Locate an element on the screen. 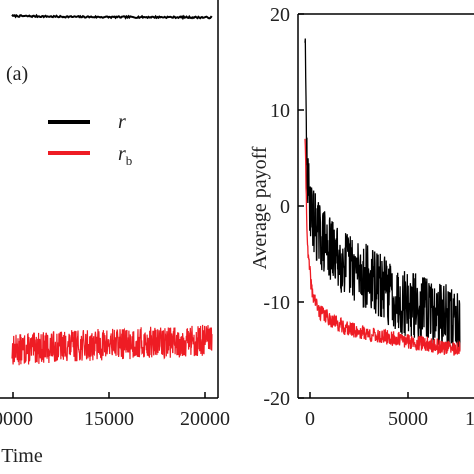 The height and width of the screenshot is (474, 474). panel-b-y-tick-label: 20 is located at coordinates (280, 15).